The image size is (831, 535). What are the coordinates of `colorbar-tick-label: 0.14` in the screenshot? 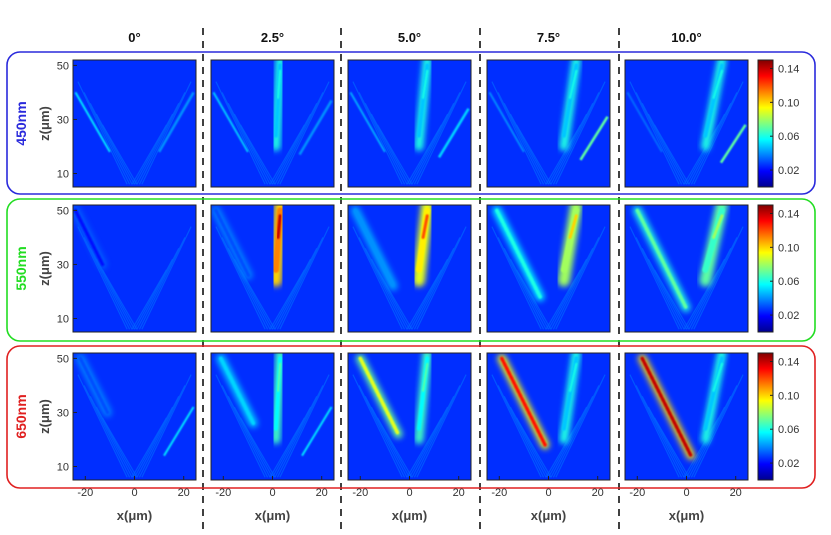 It's located at (788, 69).